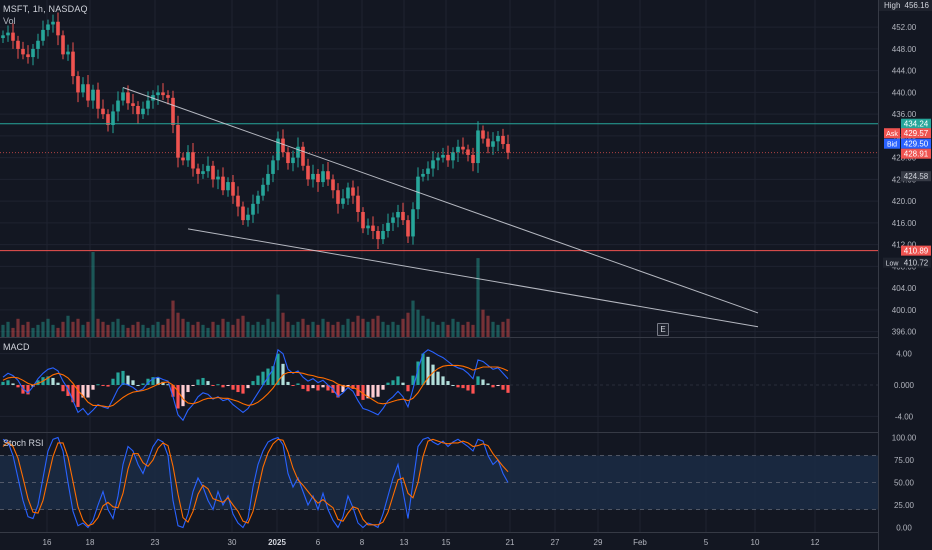 This screenshot has width=932, height=550. What do you see at coordinates (47, 542) in the screenshot?
I see `time-tick-label: 16` at bounding box center [47, 542].